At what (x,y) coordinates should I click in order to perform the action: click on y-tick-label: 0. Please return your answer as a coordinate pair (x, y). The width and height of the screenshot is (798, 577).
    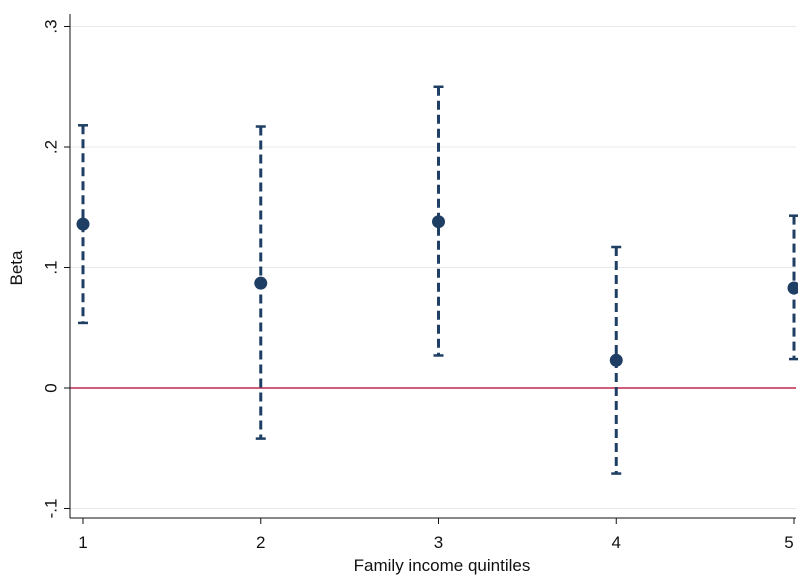
    Looking at the image, I should click on (50, 387).